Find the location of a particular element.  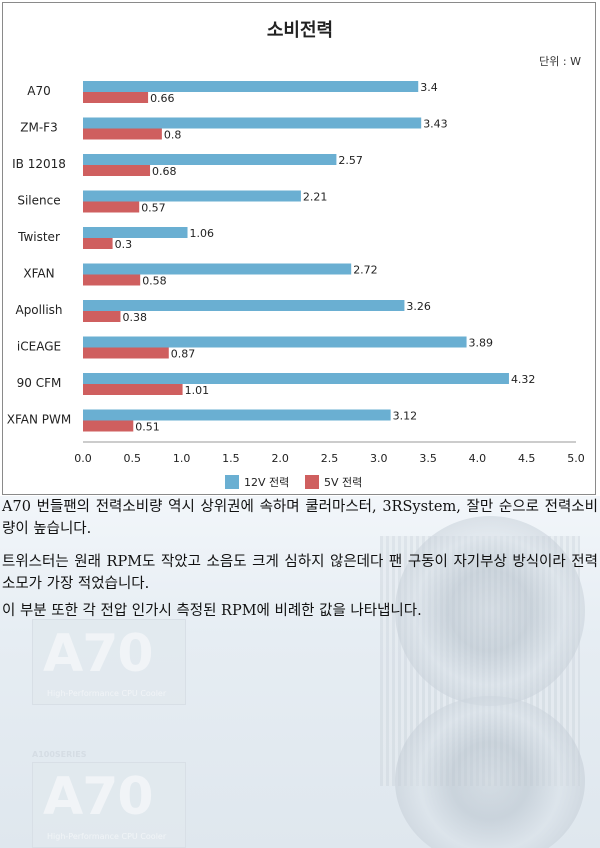

product-logo-bottom: A70 High-Performance CPU Cooler is located at coordinates (109, 805).